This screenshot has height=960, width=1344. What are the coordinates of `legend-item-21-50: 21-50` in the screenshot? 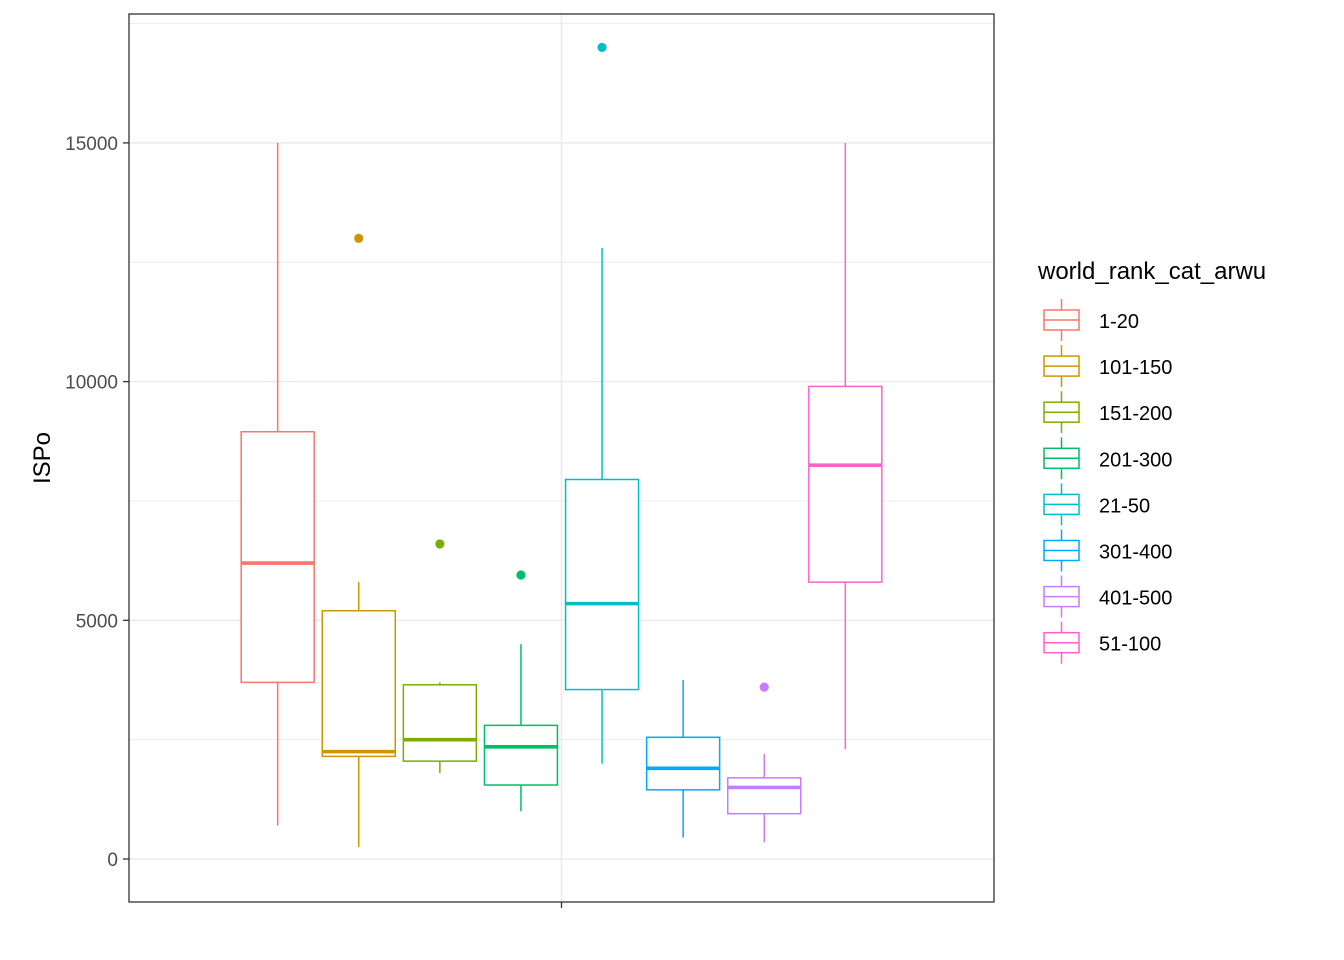 It's located at (1096, 504).